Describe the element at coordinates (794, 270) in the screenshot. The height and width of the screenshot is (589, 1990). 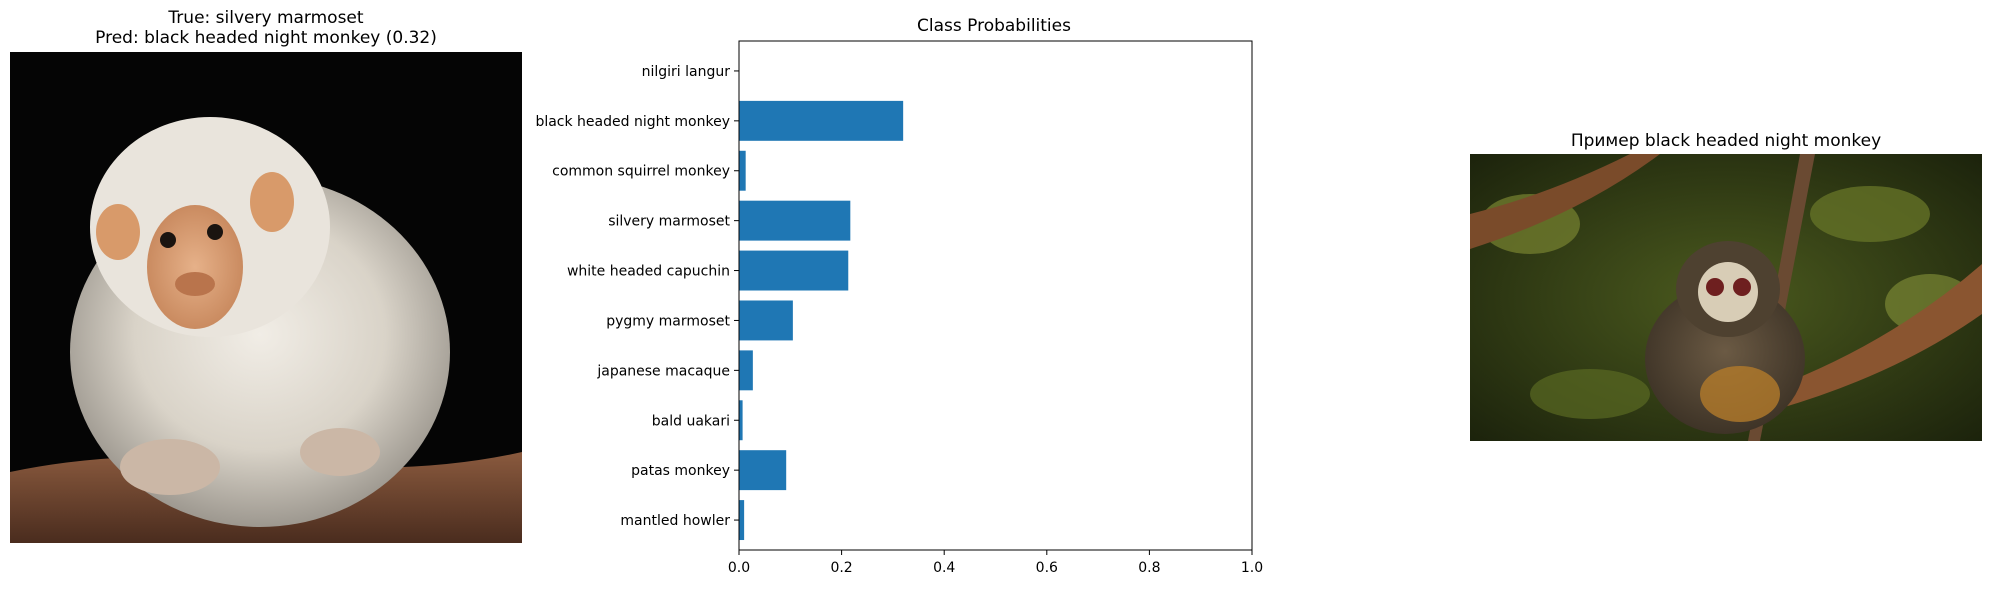
I see `bar-white-headed-capuchin` at that location.